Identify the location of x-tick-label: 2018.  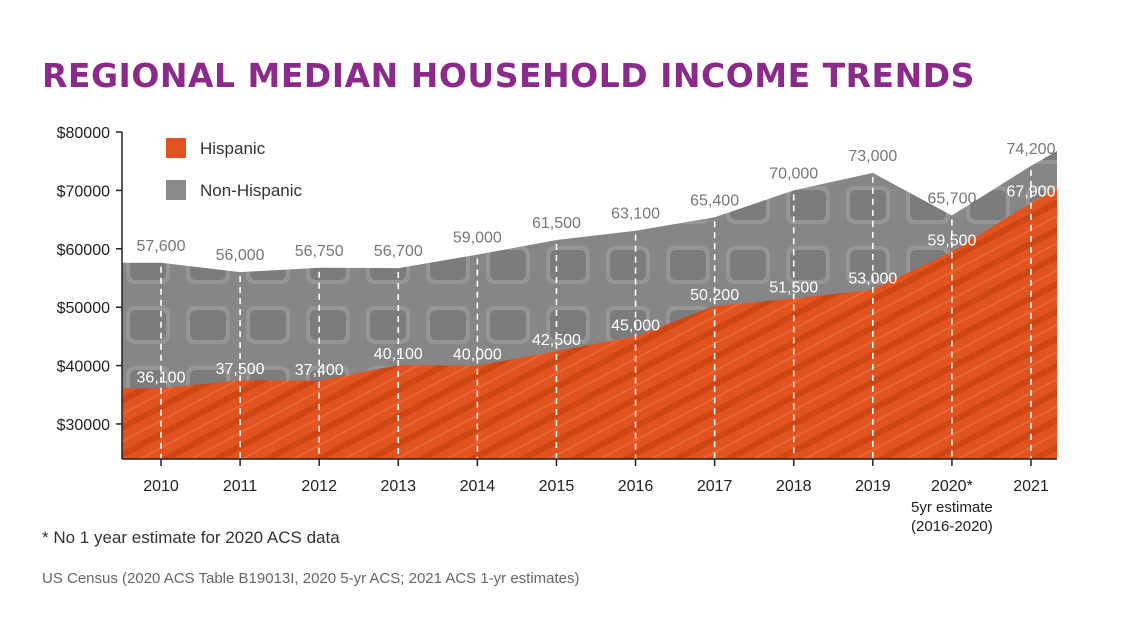
(794, 486).